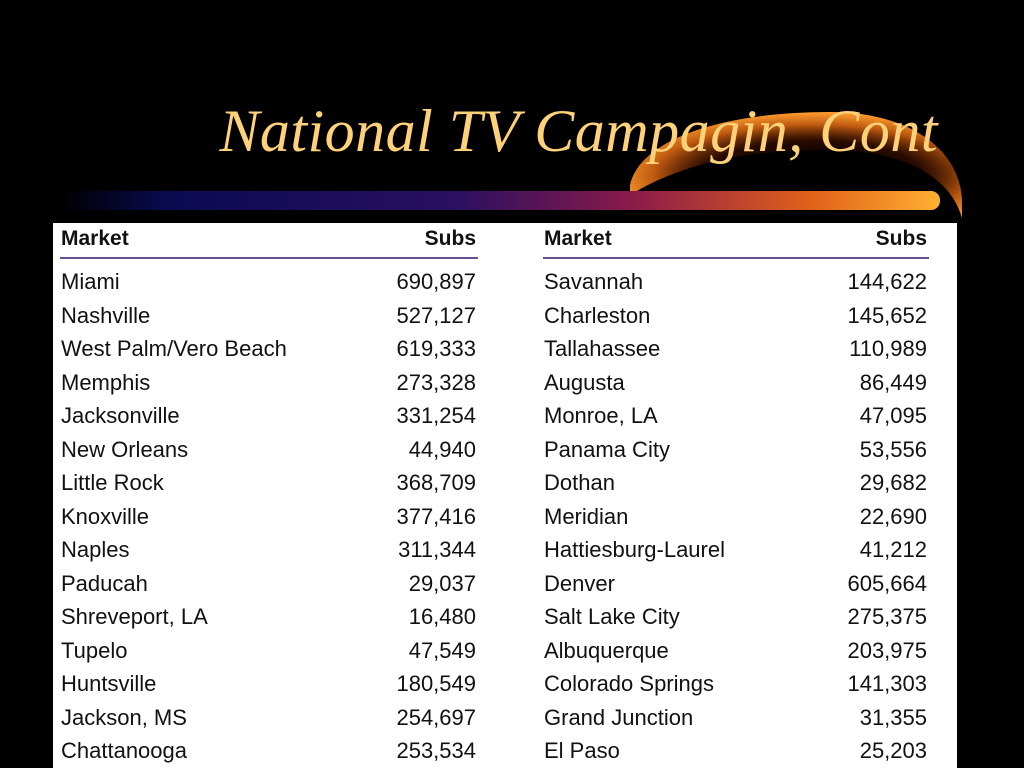 The image size is (1024, 768). Describe the element at coordinates (736, 450) in the screenshot. I see `table-row: Panama City 53,556` at that location.